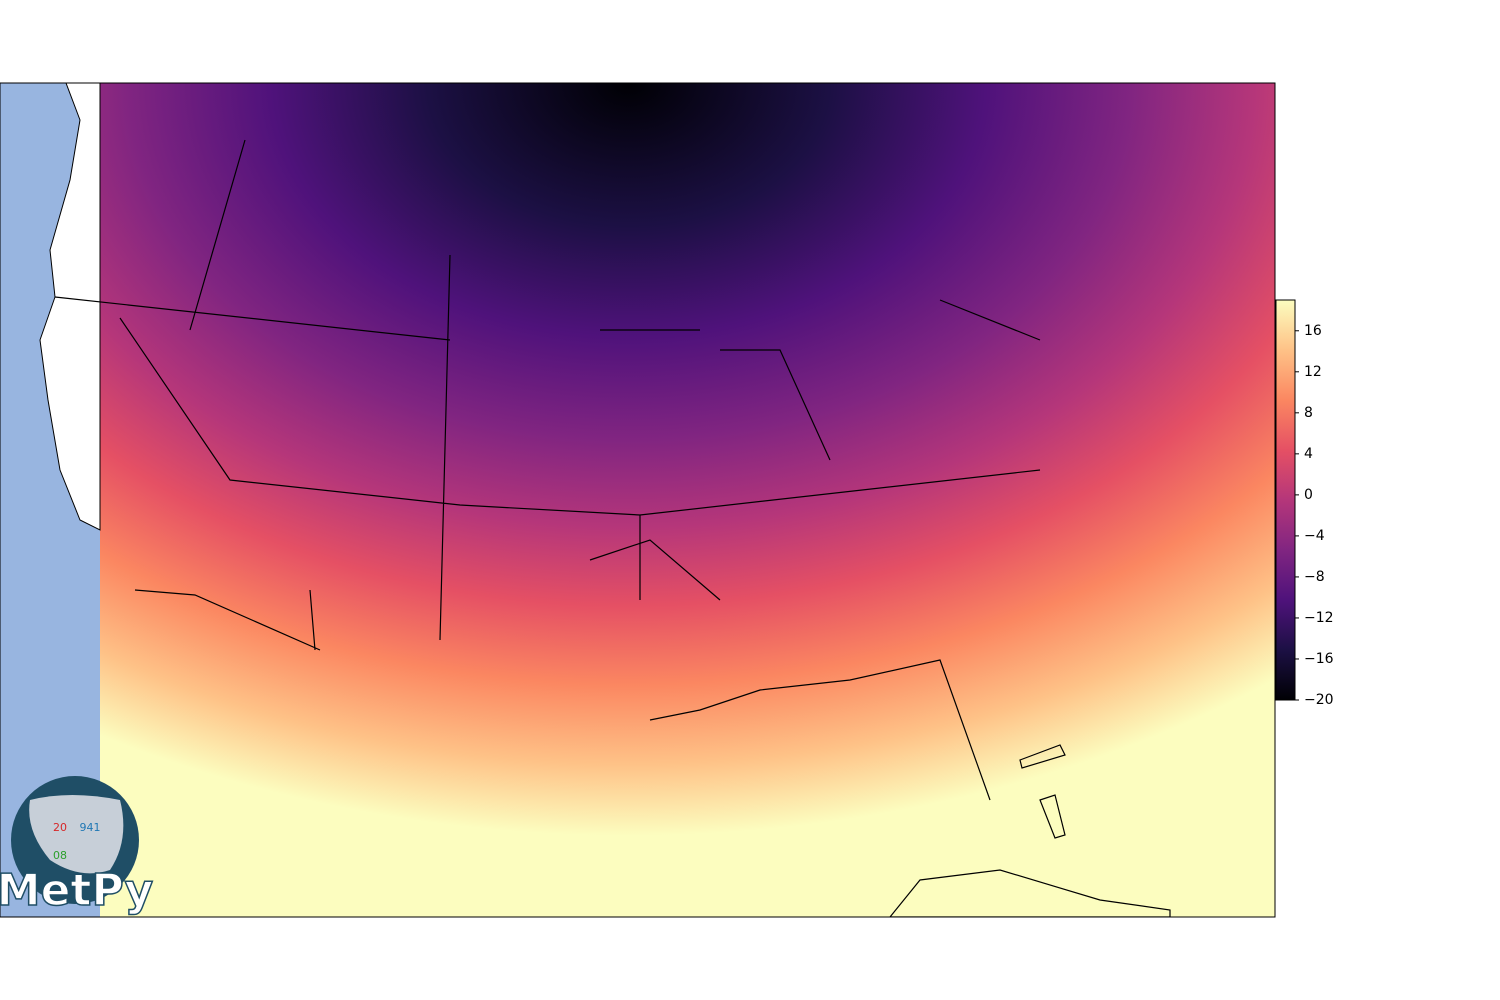  Describe the element at coordinates (1319, 618) in the screenshot. I see `colorbar-tick-label: −12` at that location.